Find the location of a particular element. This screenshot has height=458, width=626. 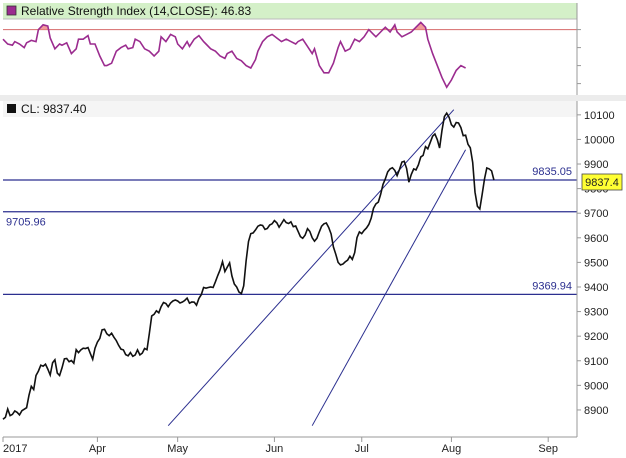

price-header-bar is located at coordinates (290, 109).